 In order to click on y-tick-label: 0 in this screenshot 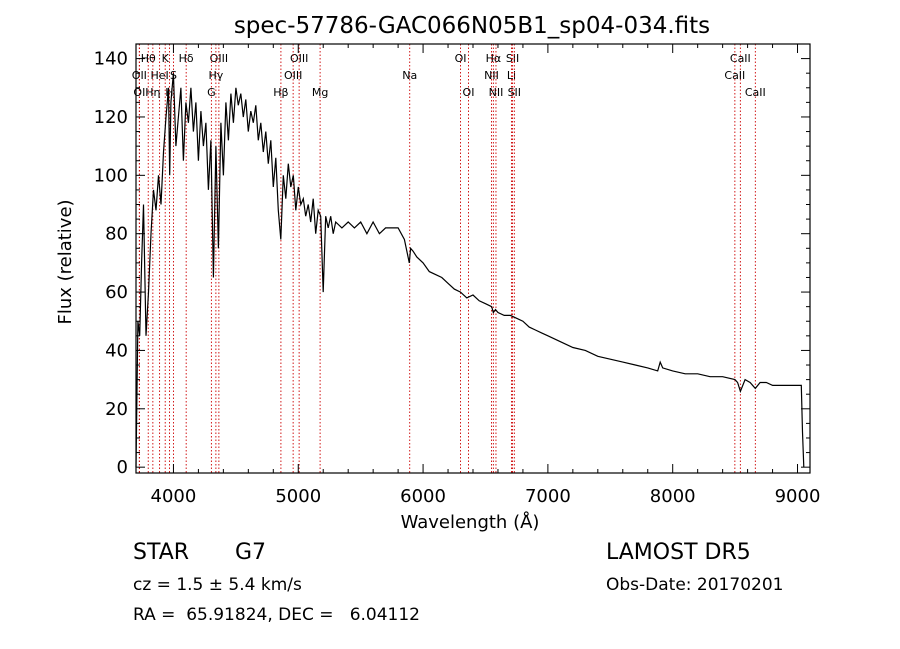, I will do `click(122, 467)`.